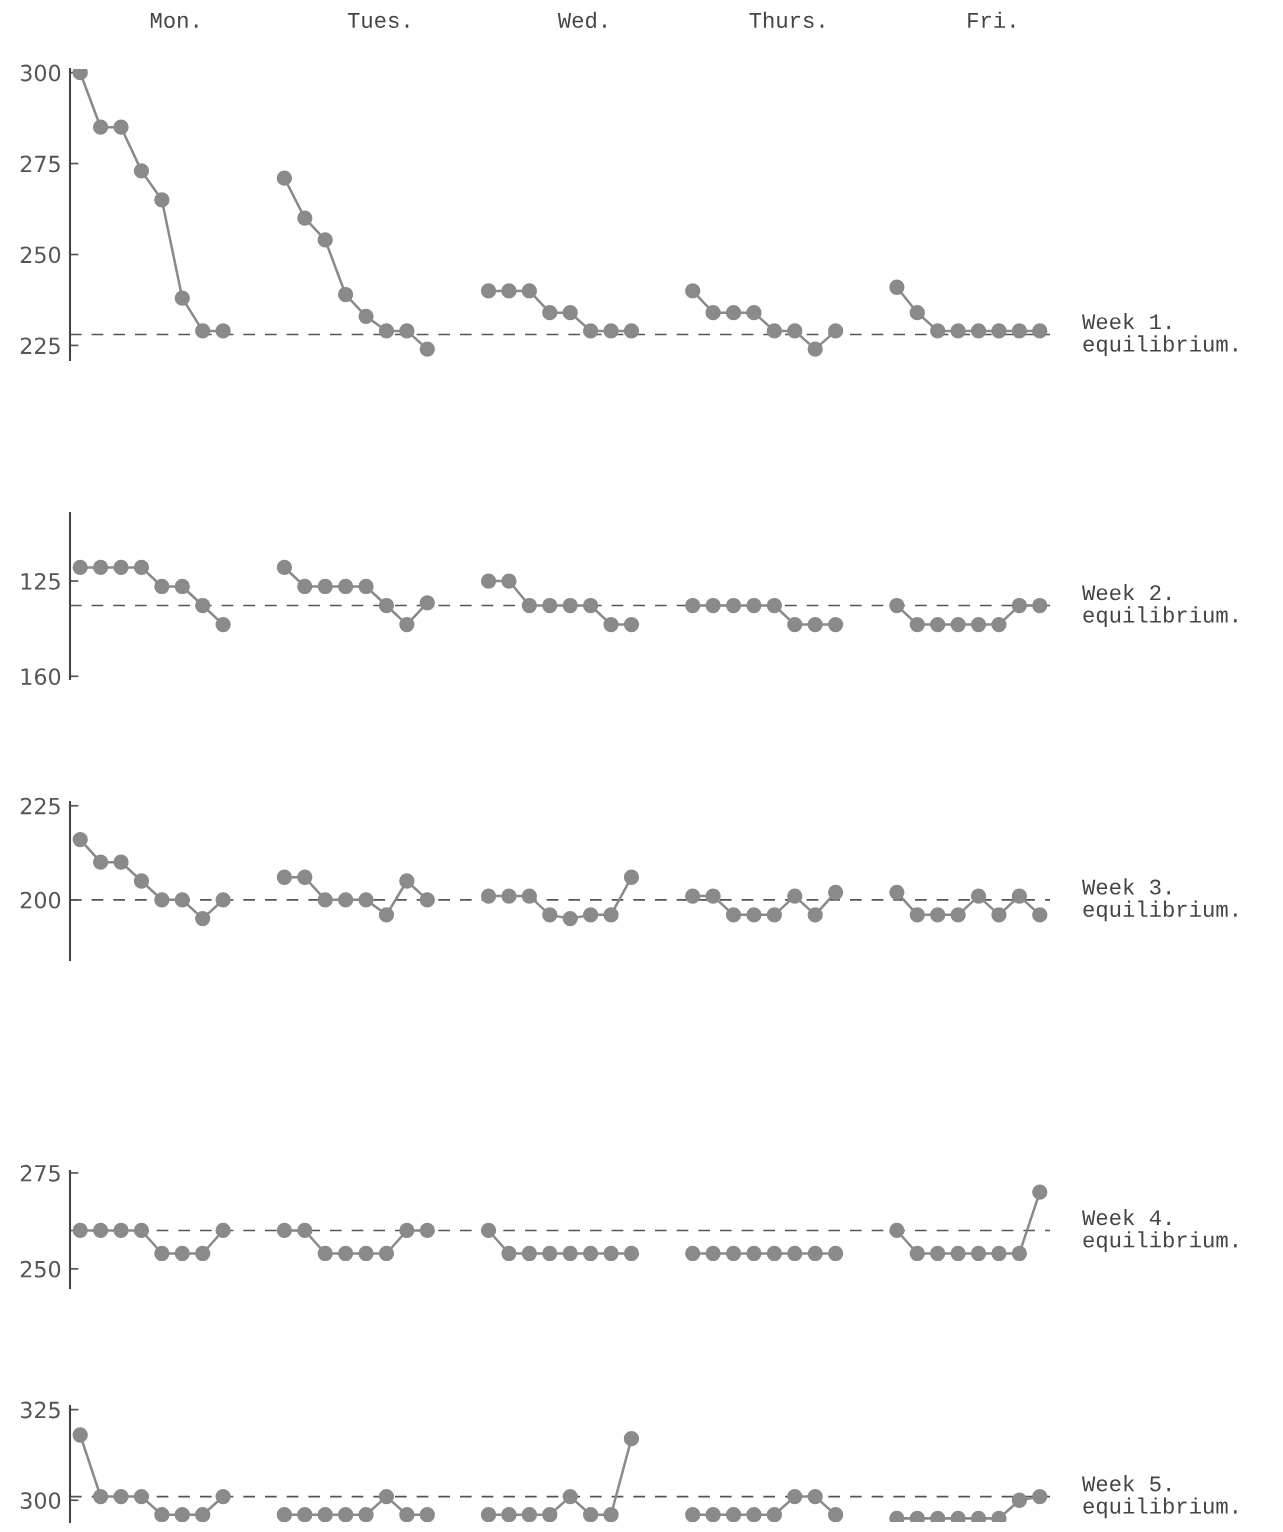 The image size is (1283, 1532). I want to click on y-tick-label: 160, so click(41, 677).